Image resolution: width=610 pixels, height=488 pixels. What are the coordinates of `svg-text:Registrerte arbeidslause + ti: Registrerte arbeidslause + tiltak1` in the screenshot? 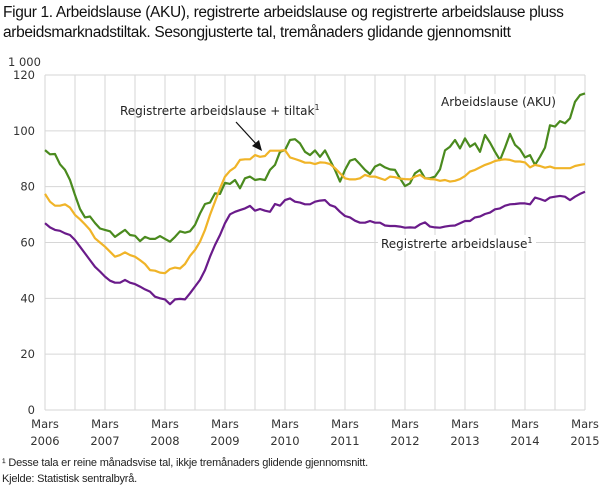 It's located at (220, 110).